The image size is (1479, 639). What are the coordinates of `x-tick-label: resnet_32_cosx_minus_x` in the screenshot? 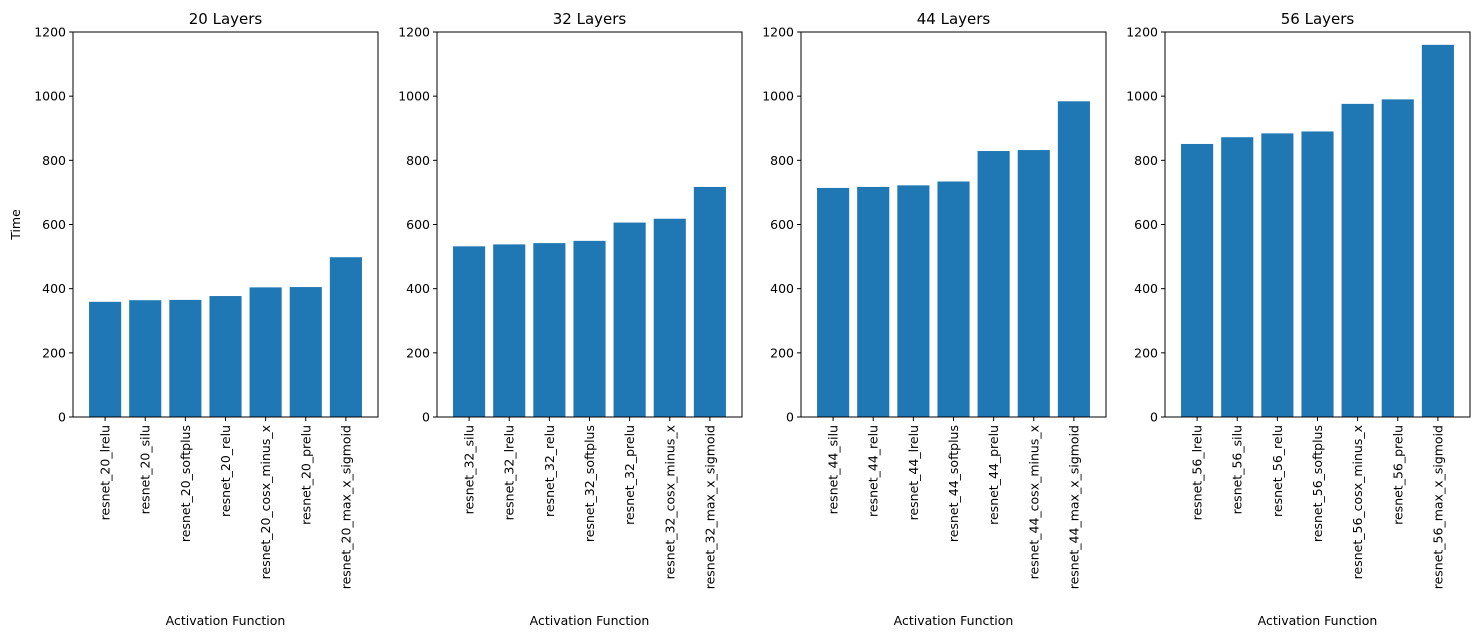 It's located at (669, 502).